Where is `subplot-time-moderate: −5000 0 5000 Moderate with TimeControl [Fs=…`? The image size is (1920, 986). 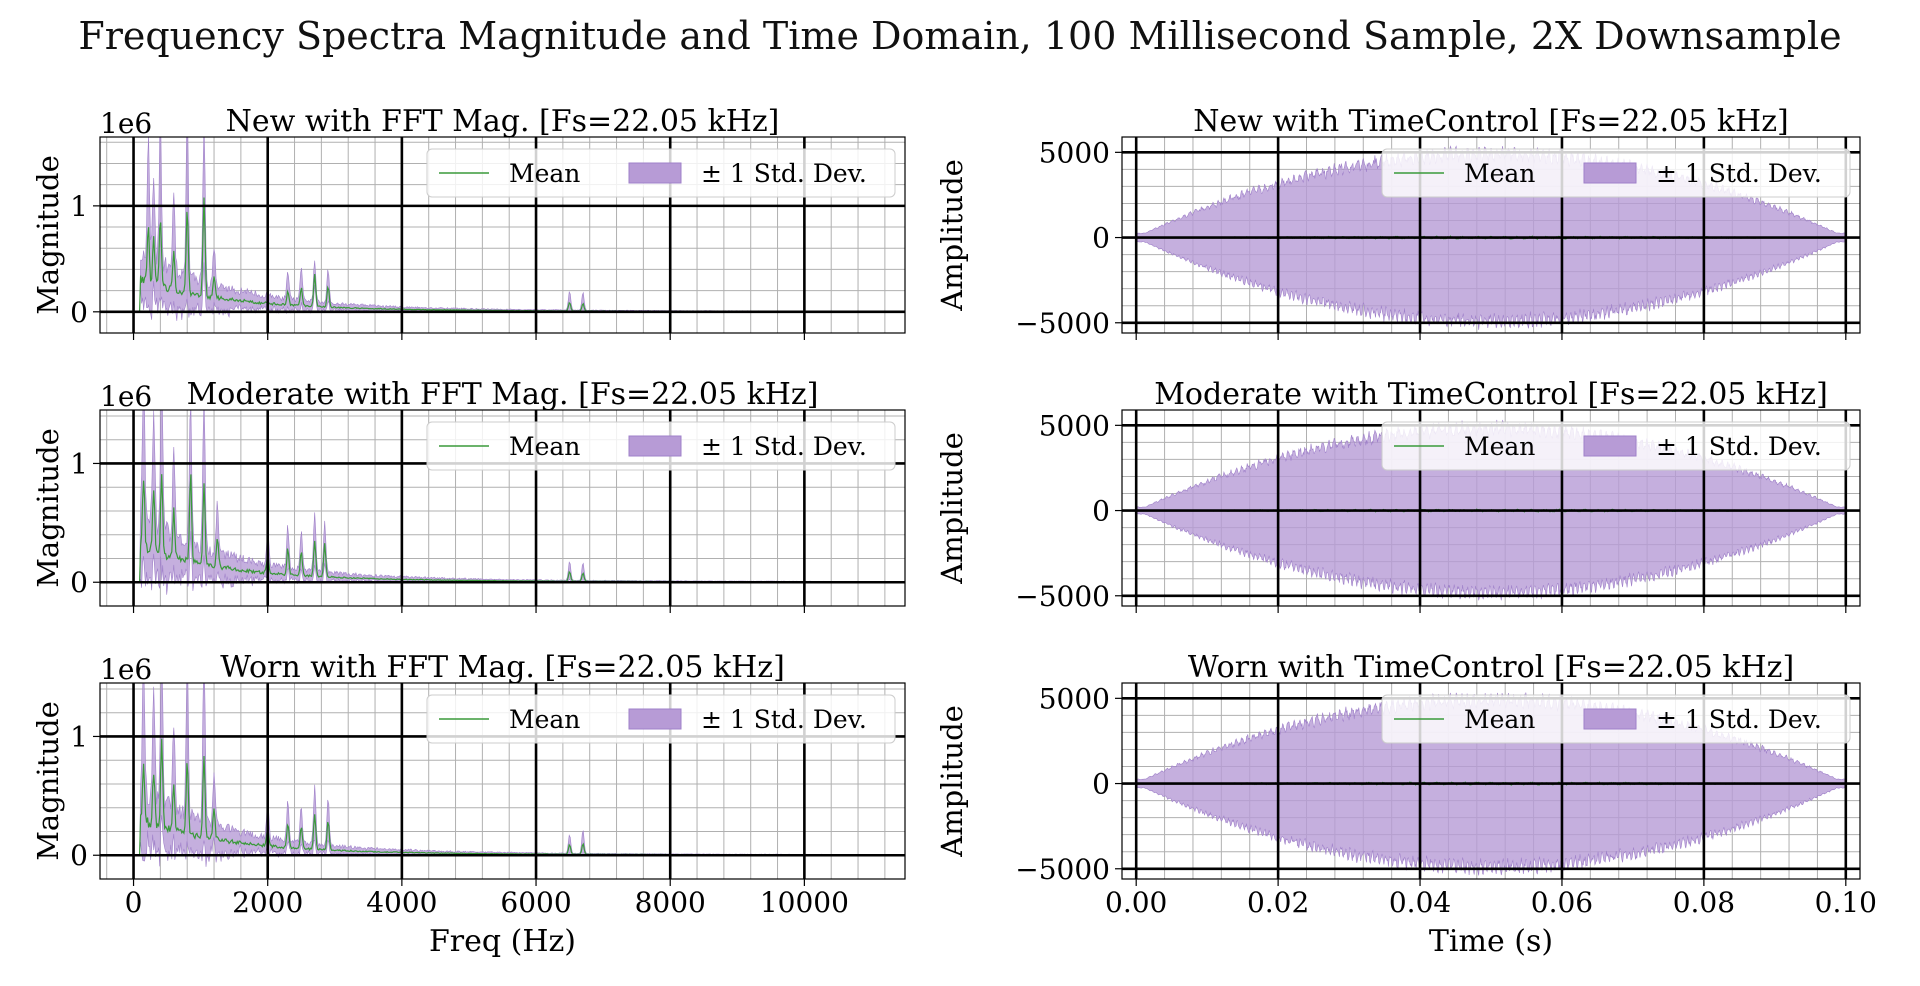
subplot-time-moderate: −5000 0 5000 Moderate with TimeControl [Fs=… is located at coordinates (1398, 495).